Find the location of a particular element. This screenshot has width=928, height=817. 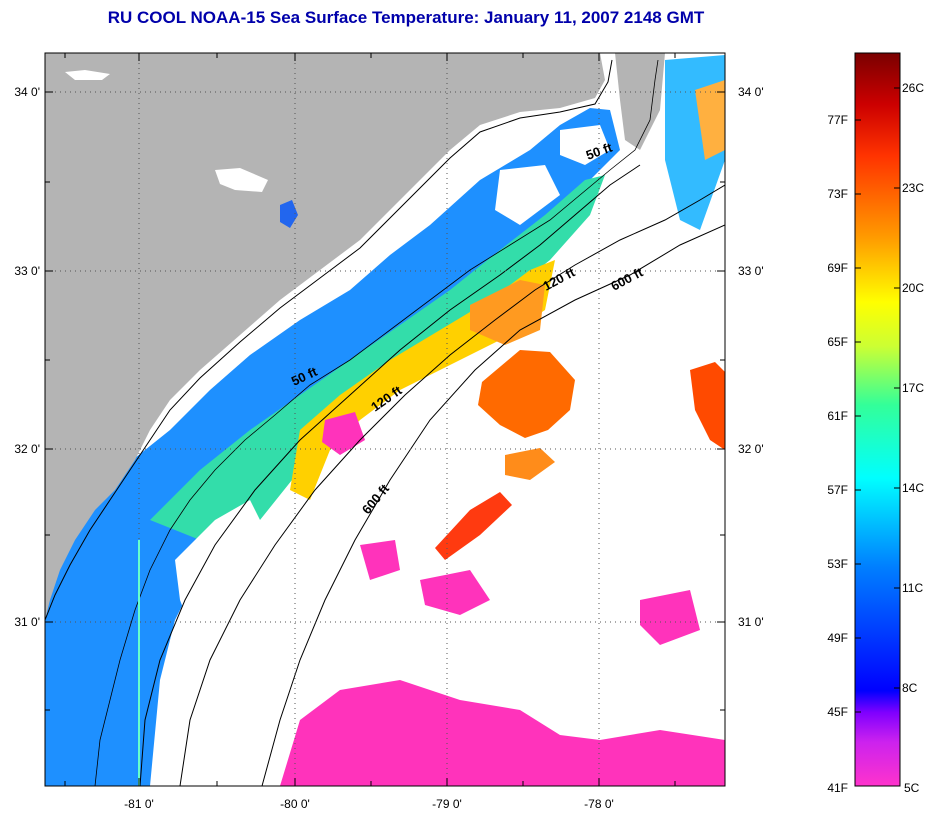

warm-water-ne is located at coordinates (710, 120).